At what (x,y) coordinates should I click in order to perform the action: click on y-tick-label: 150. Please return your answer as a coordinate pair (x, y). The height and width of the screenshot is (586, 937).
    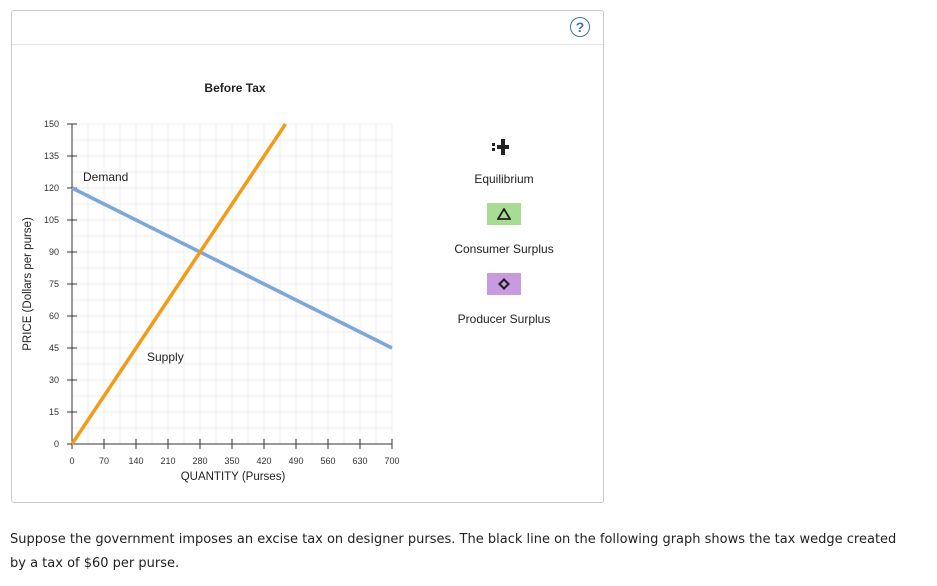
    Looking at the image, I should click on (51, 124).